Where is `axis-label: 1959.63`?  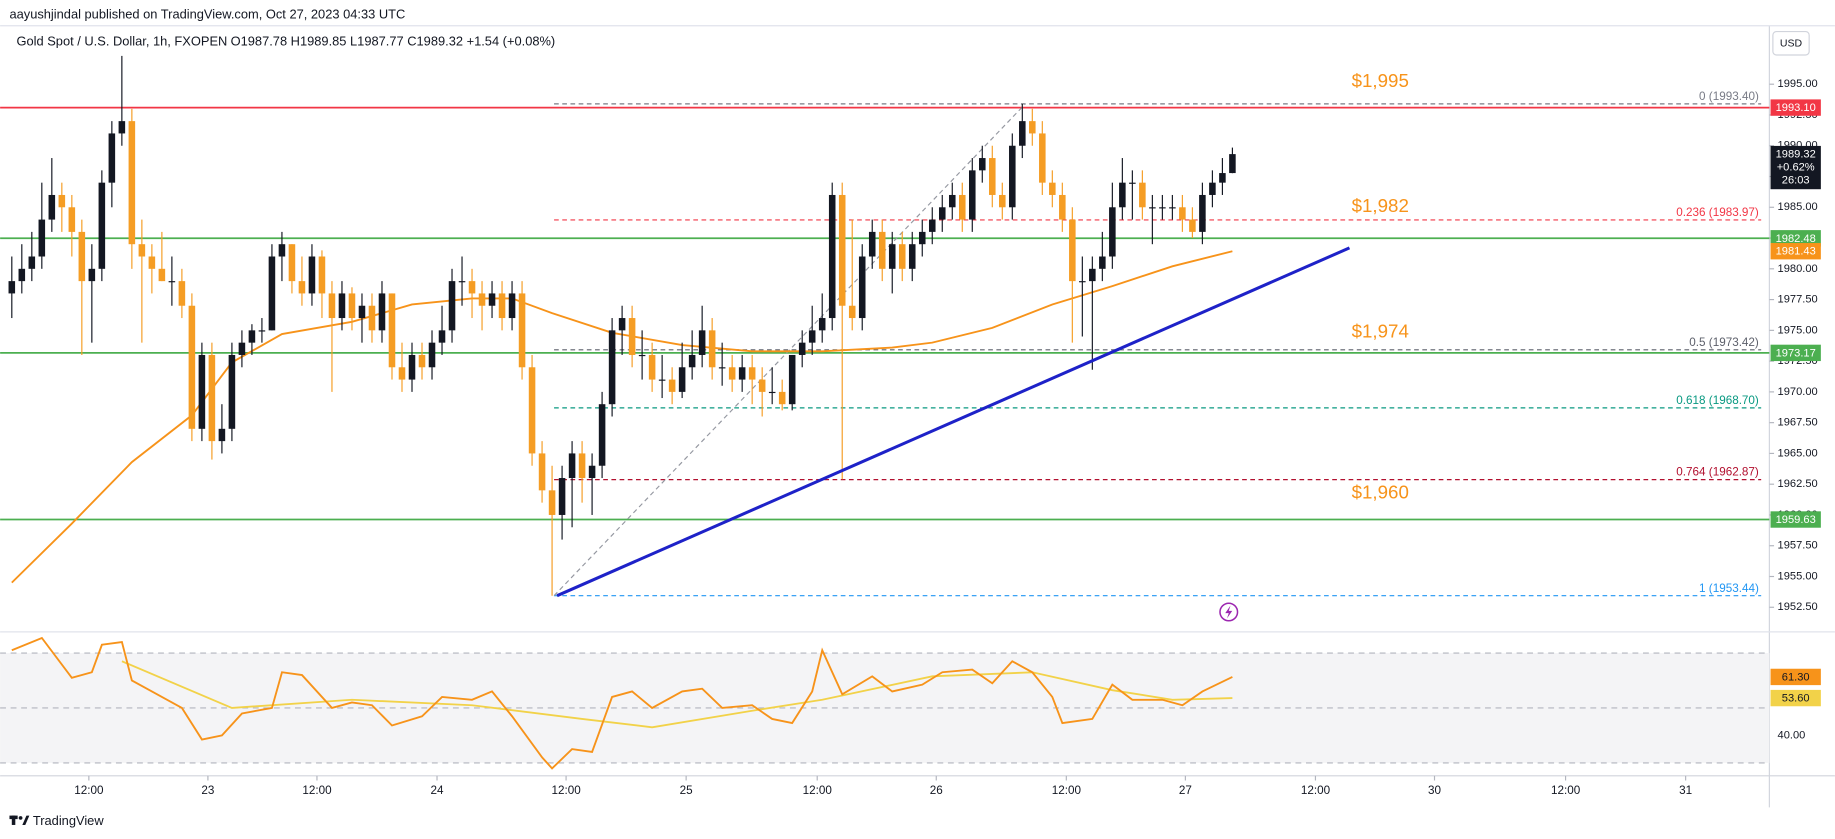 axis-label: 1959.63 is located at coordinates (1796, 520).